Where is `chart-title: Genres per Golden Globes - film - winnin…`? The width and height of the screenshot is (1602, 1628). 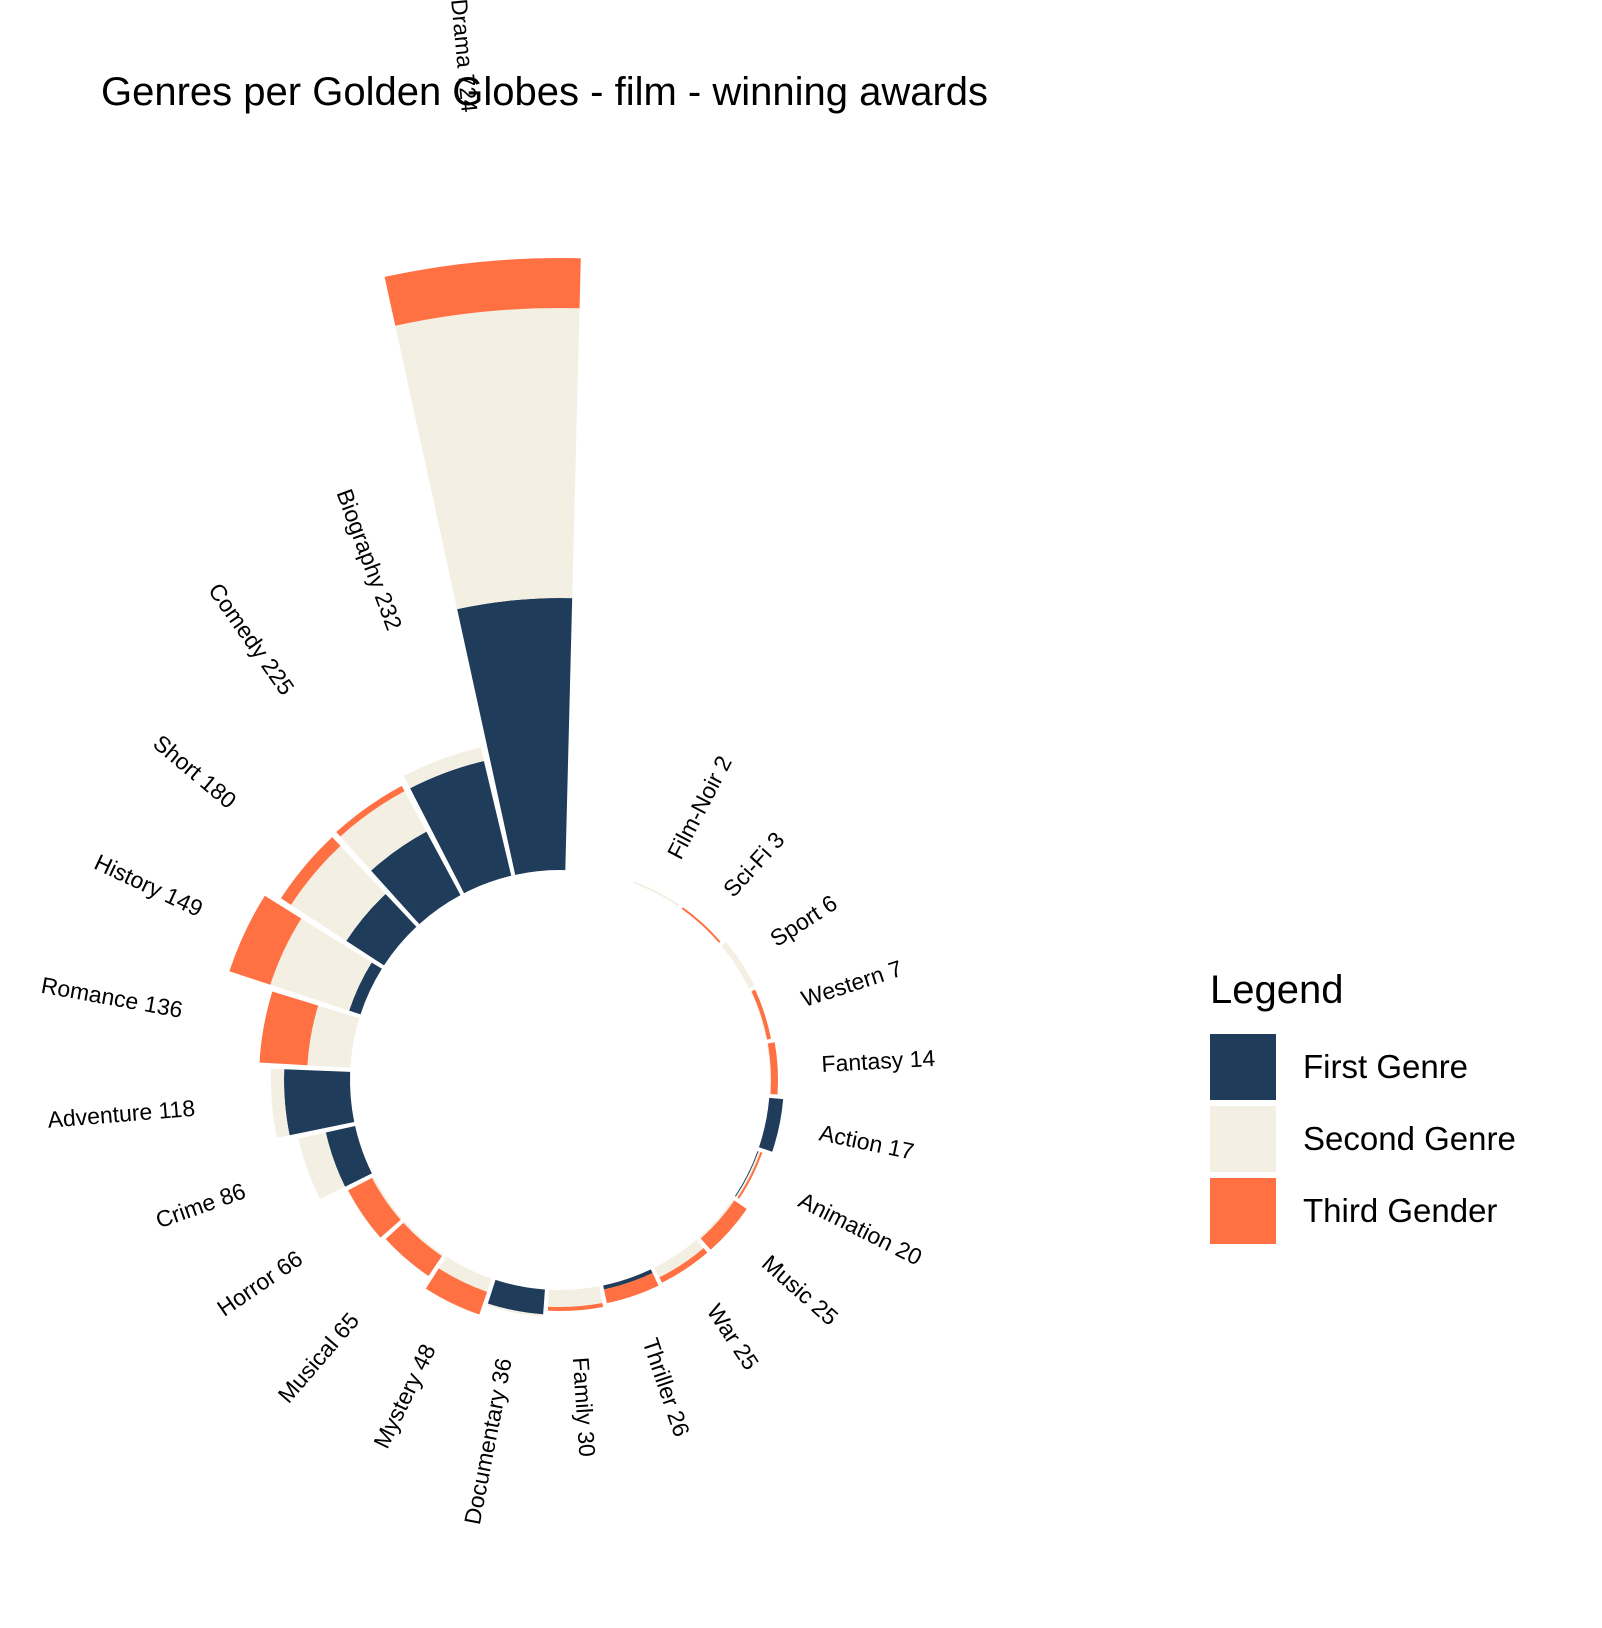
chart-title: Genres per Golden Globes - film - winnin… is located at coordinates (545, 92).